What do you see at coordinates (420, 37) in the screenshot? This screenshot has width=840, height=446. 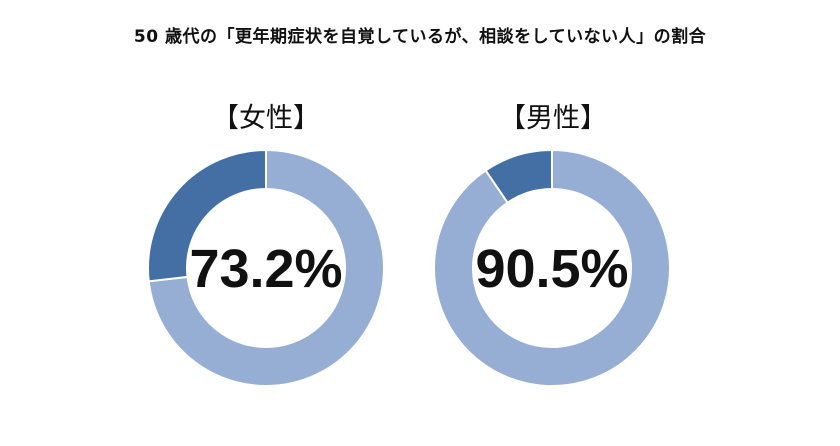 I see `chart-title: 50 歳代の「更年期症状を自覚しているが、相談をしていない人」の割合` at bounding box center [420, 37].